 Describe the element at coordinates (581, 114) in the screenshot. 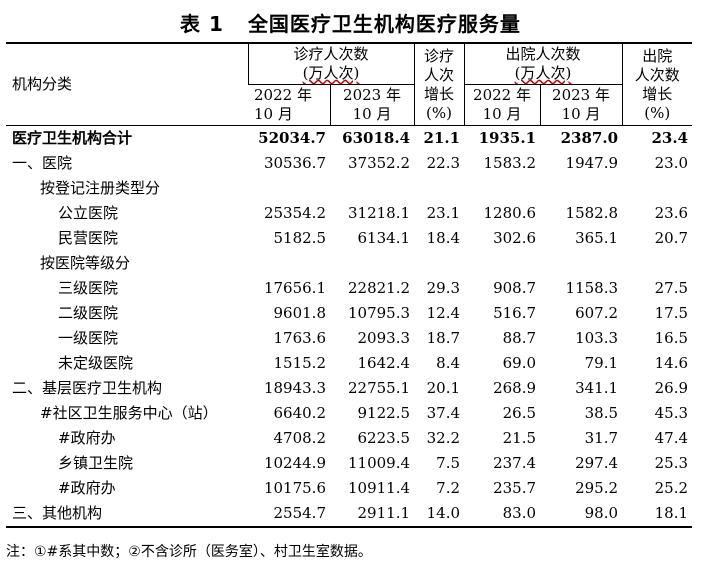

I see `header-discharge-2023-month: 10 月` at that location.